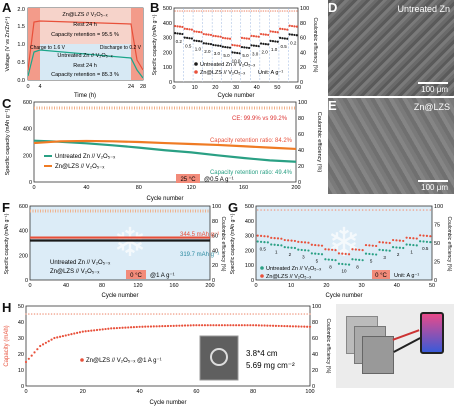 This screenshot has width=454, height=409. Describe the element at coordinates (407, 345) in the screenshot. I see `wire-black` at that location.